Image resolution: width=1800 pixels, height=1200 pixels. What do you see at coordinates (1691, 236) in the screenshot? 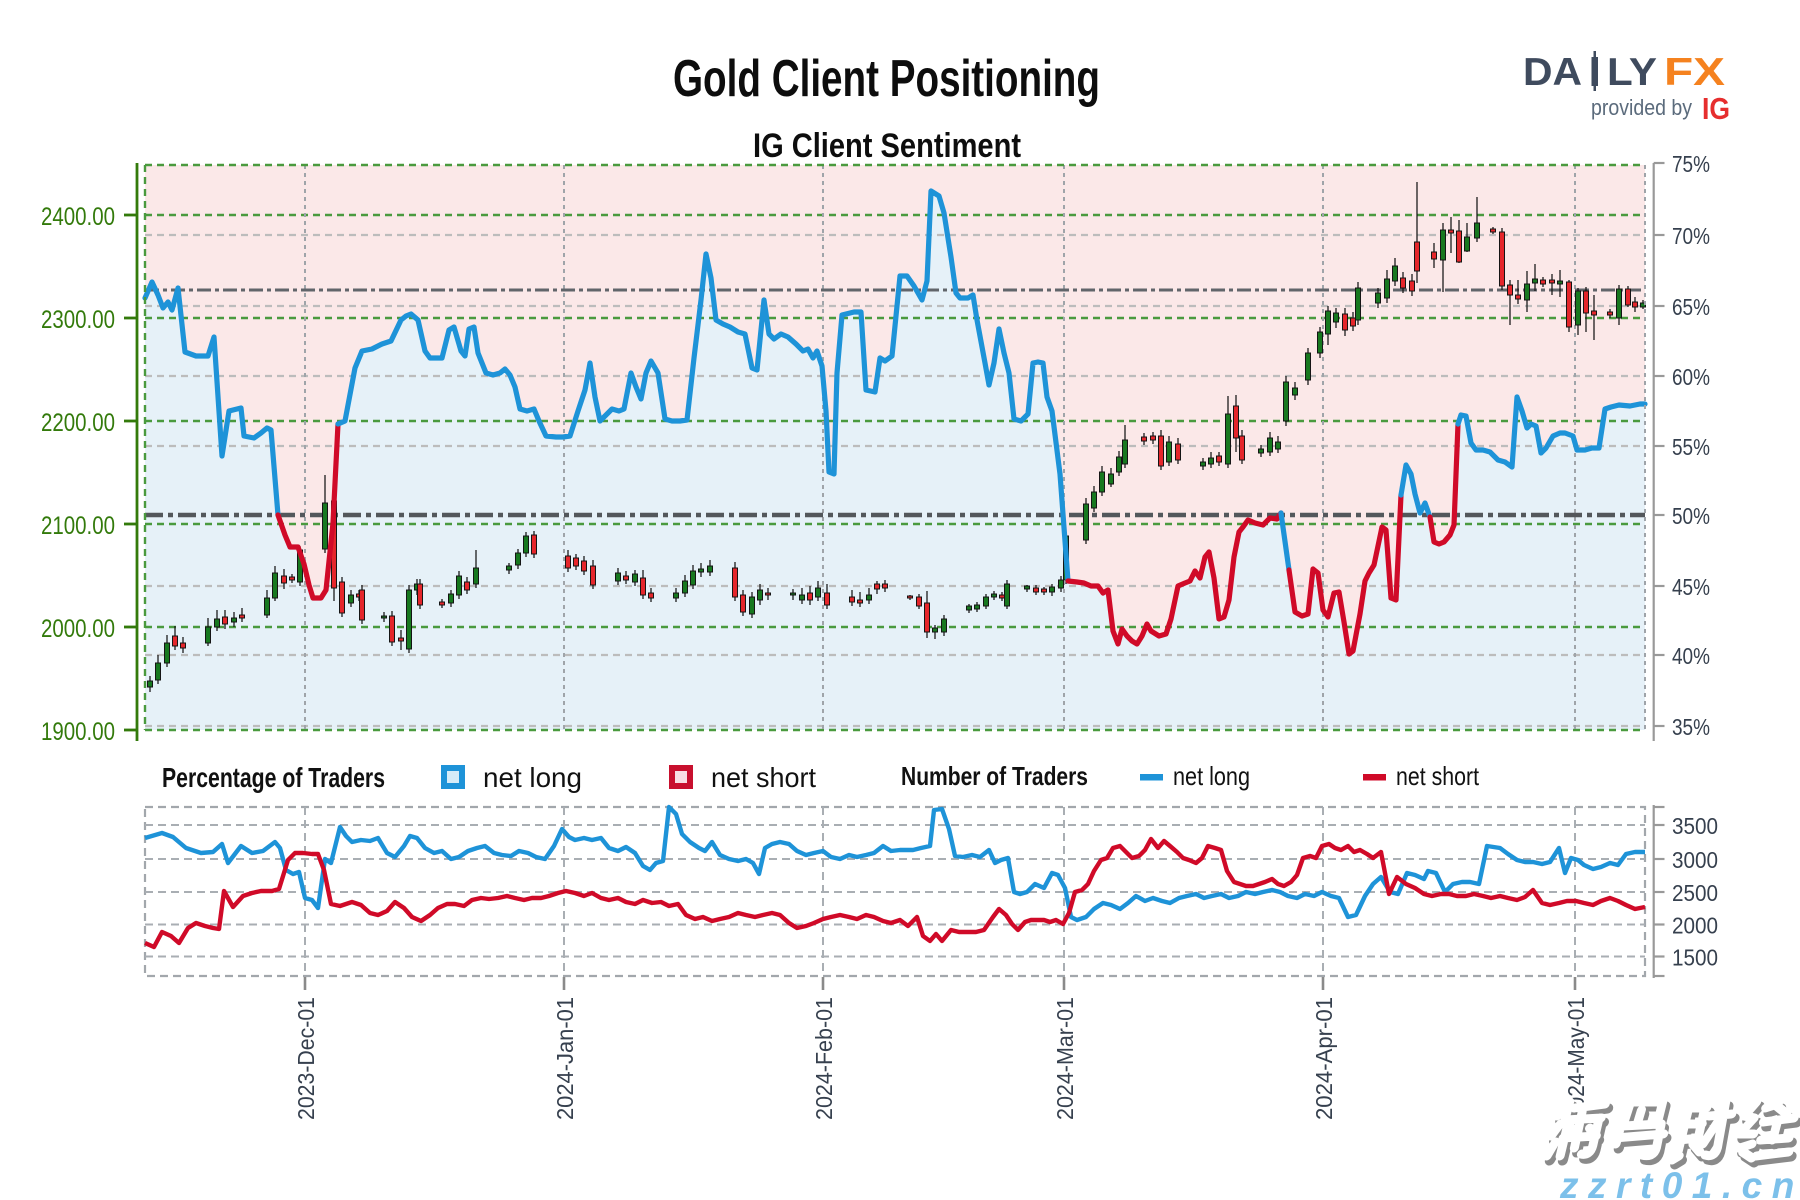
I see `svg-text: 70%` at bounding box center [1691, 236].